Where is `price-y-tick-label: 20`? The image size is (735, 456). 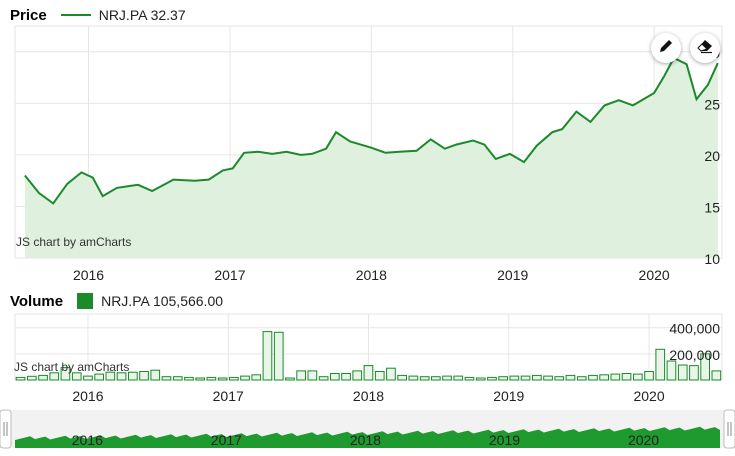 price-y-tick-label: 20 is located at coordinates (712, 156).